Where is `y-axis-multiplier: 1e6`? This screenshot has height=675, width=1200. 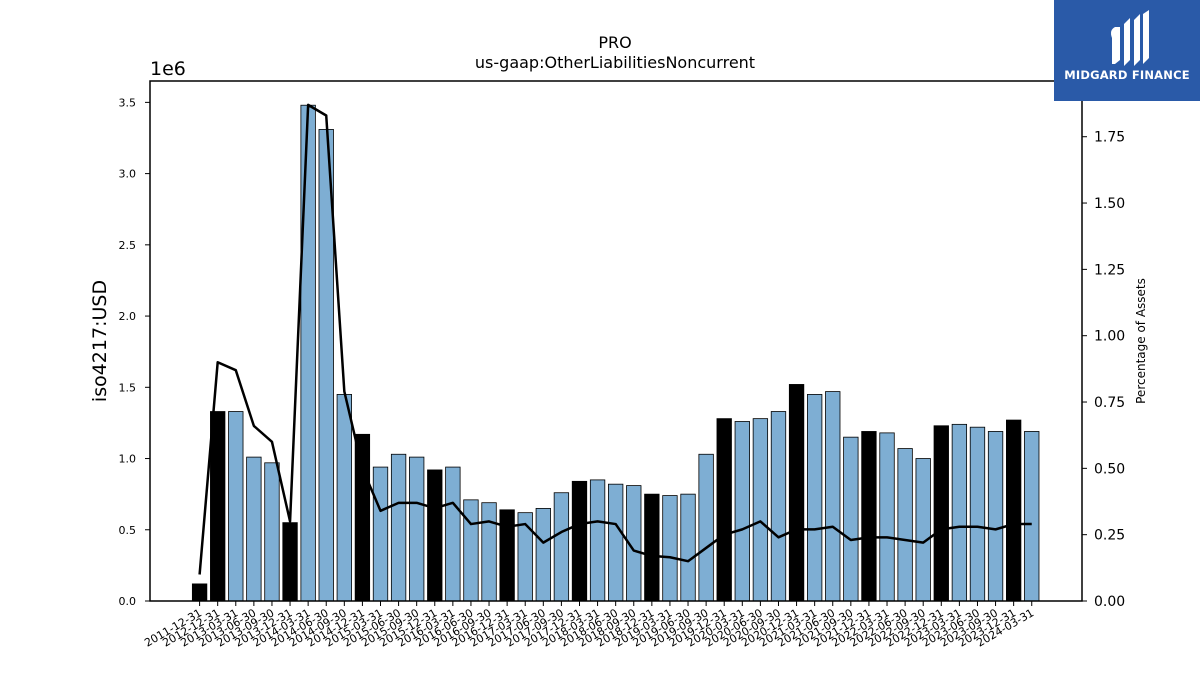 y-axis-multiplier: 1e6 is located at coordinates (168, 69).